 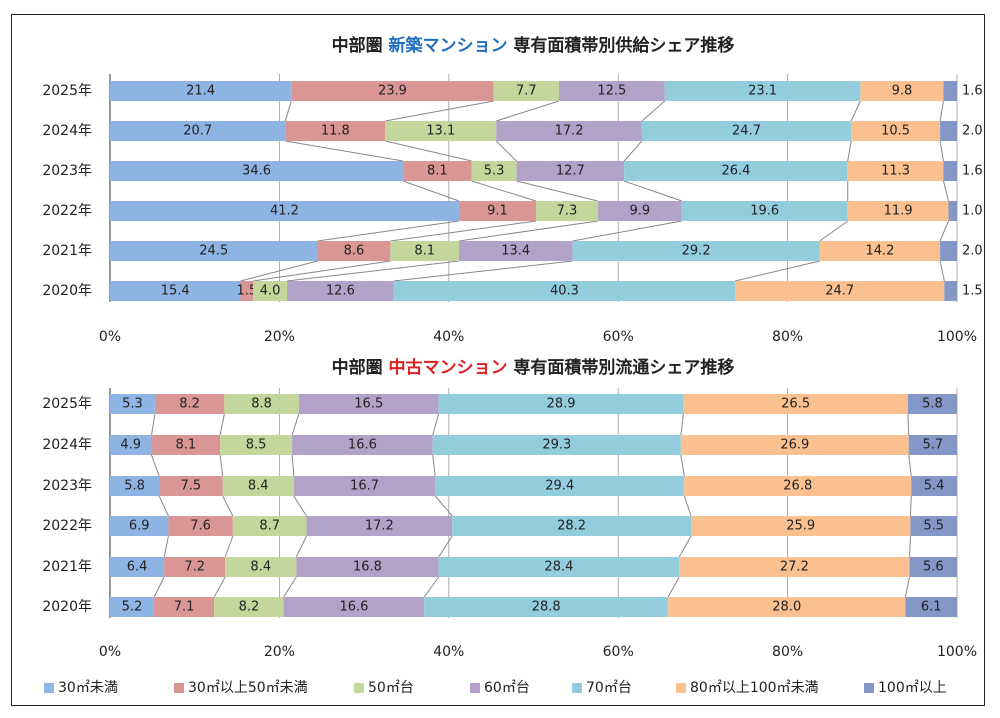 I want to click on data-label: 4.0, so click(x=270, y=291).